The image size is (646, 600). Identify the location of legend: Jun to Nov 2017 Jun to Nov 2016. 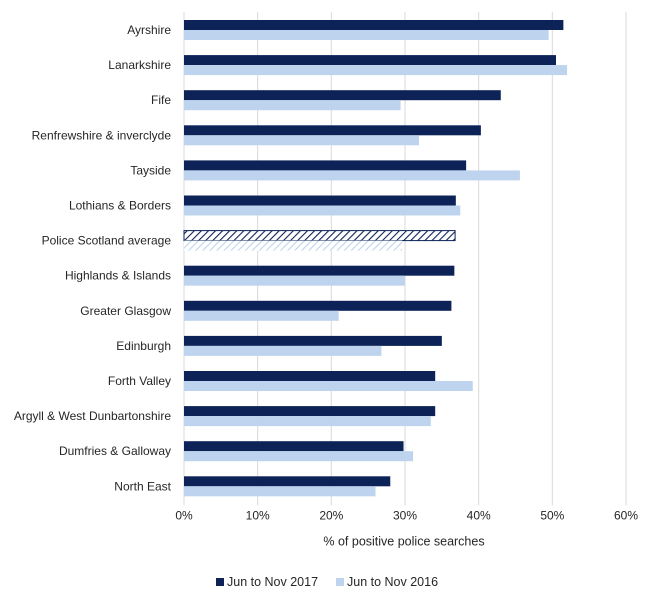
(327, 582).